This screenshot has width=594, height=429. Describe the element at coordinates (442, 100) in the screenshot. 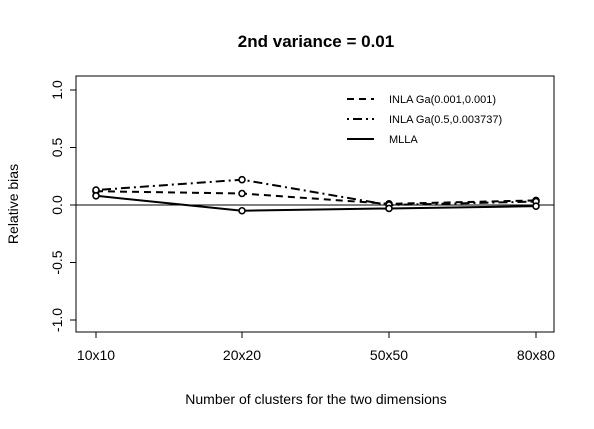

I see `legend-label: INLA Ga(0.001,0.001)` at that location.